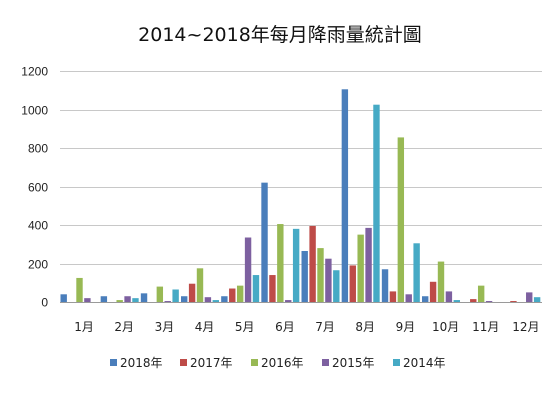 This screenshot has height=400, width=560. I want to click on x-category-label: 6月, so click(285, 327).